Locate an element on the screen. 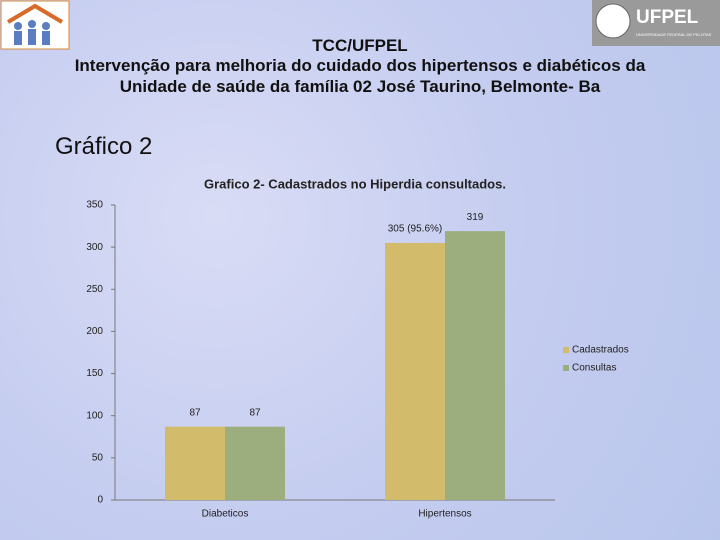  y-tick-label: 200 is located at coordinates (94, 331).